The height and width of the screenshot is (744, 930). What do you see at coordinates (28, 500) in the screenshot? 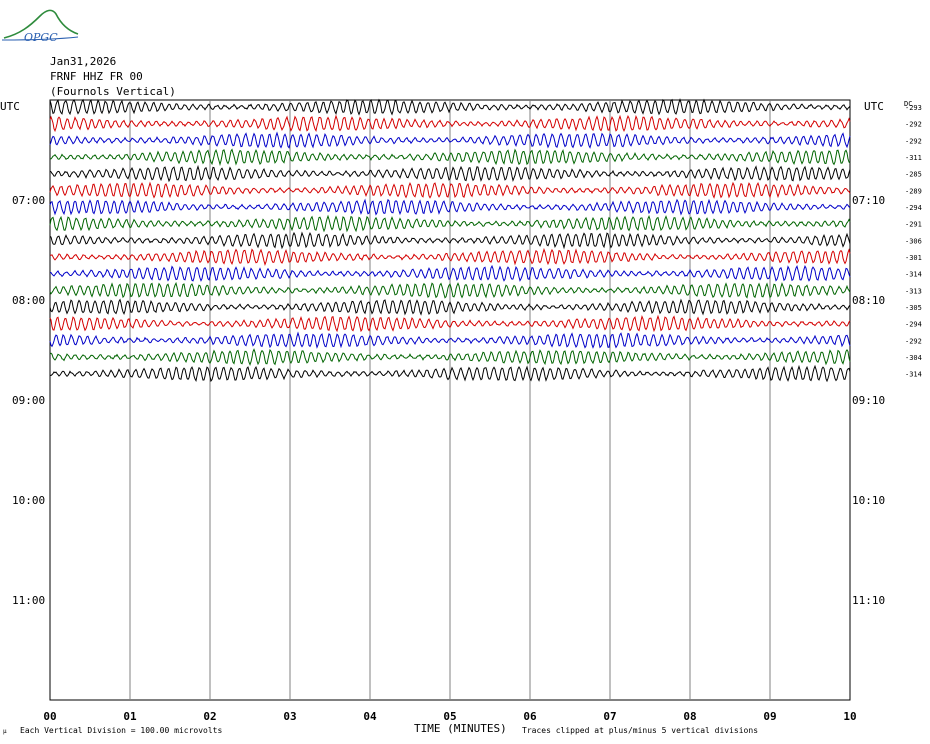
I see `left-hour-label: 10:00` at bounding box center [28, 500].